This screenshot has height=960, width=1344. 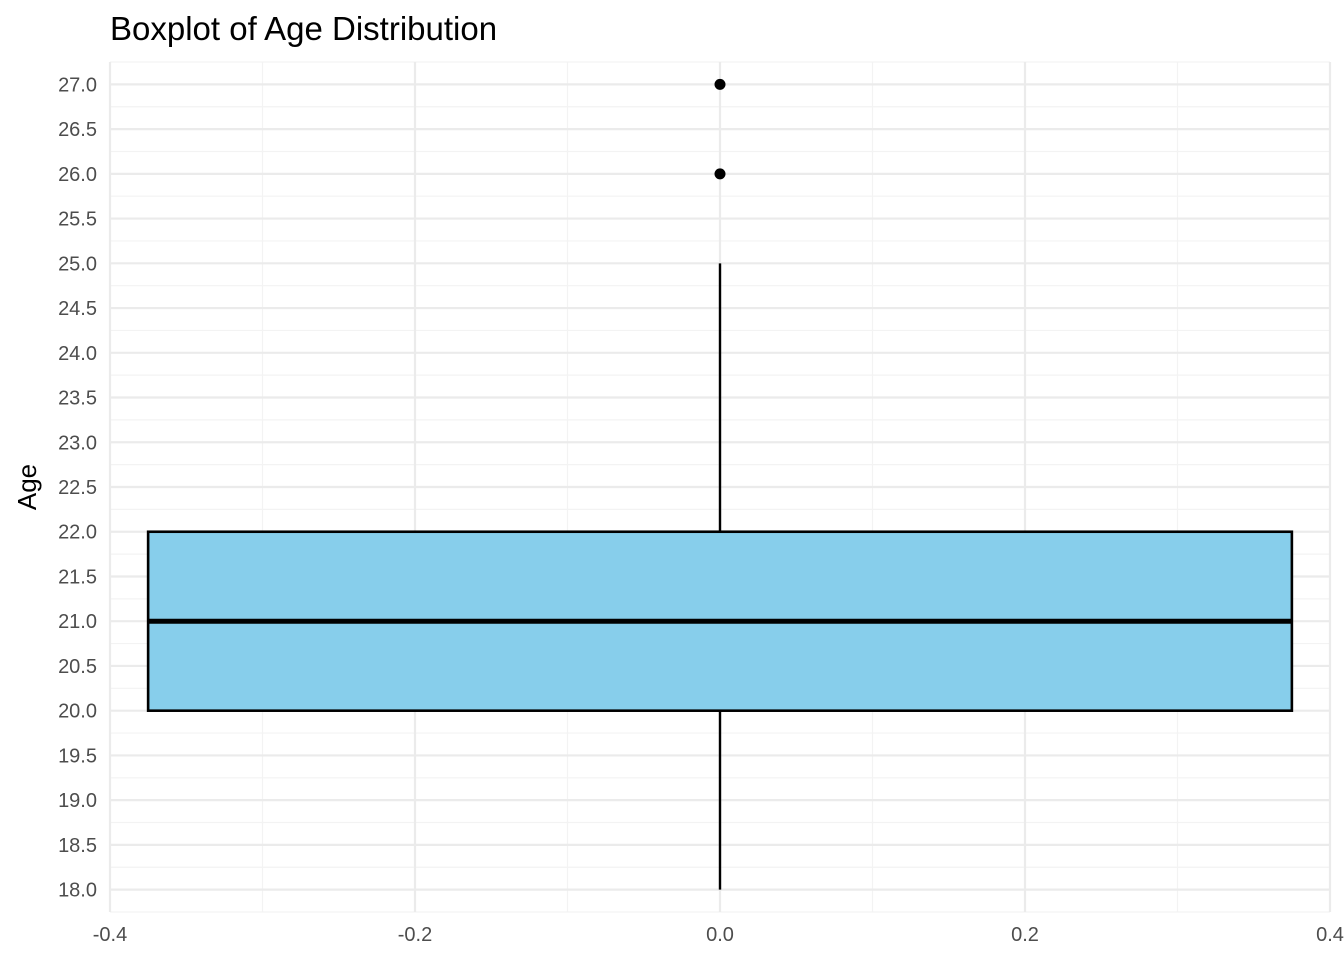 I want to click on x-tick-label: 0.0, so click(x=720, y=935).